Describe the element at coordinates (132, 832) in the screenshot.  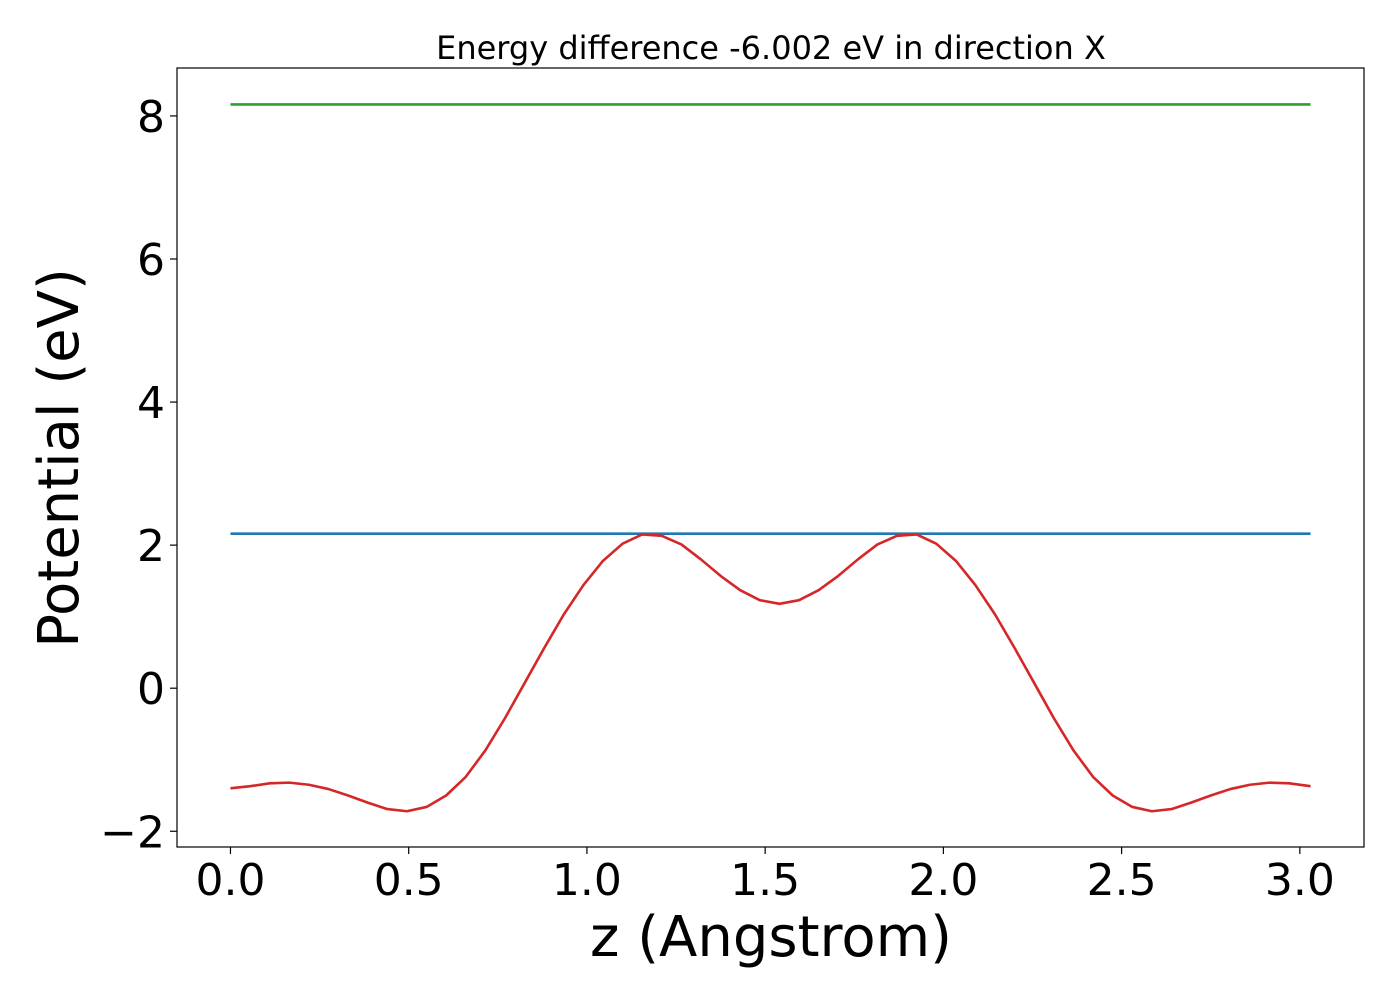
I see `y-tick-label: −2` at that location.